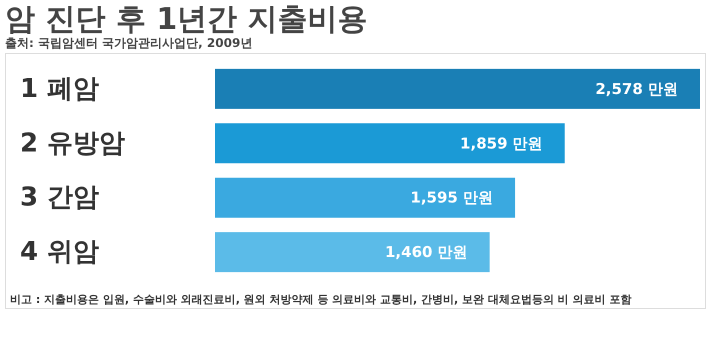 Image resolution: width=715 pixels, height=341 pixels. What do you see at coordinates (636, 89) in the screenshot?
I see `data-label: 2,578 만원` at bounding box center [636, 89].